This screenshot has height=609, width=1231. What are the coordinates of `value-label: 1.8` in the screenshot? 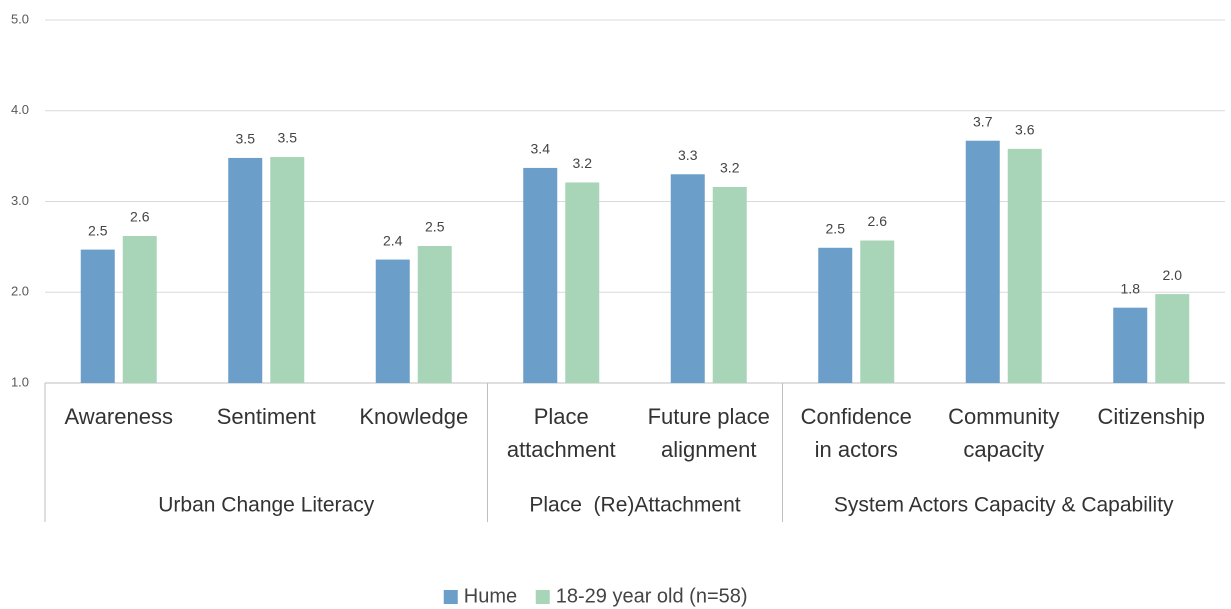 It's located at (1131, 288).